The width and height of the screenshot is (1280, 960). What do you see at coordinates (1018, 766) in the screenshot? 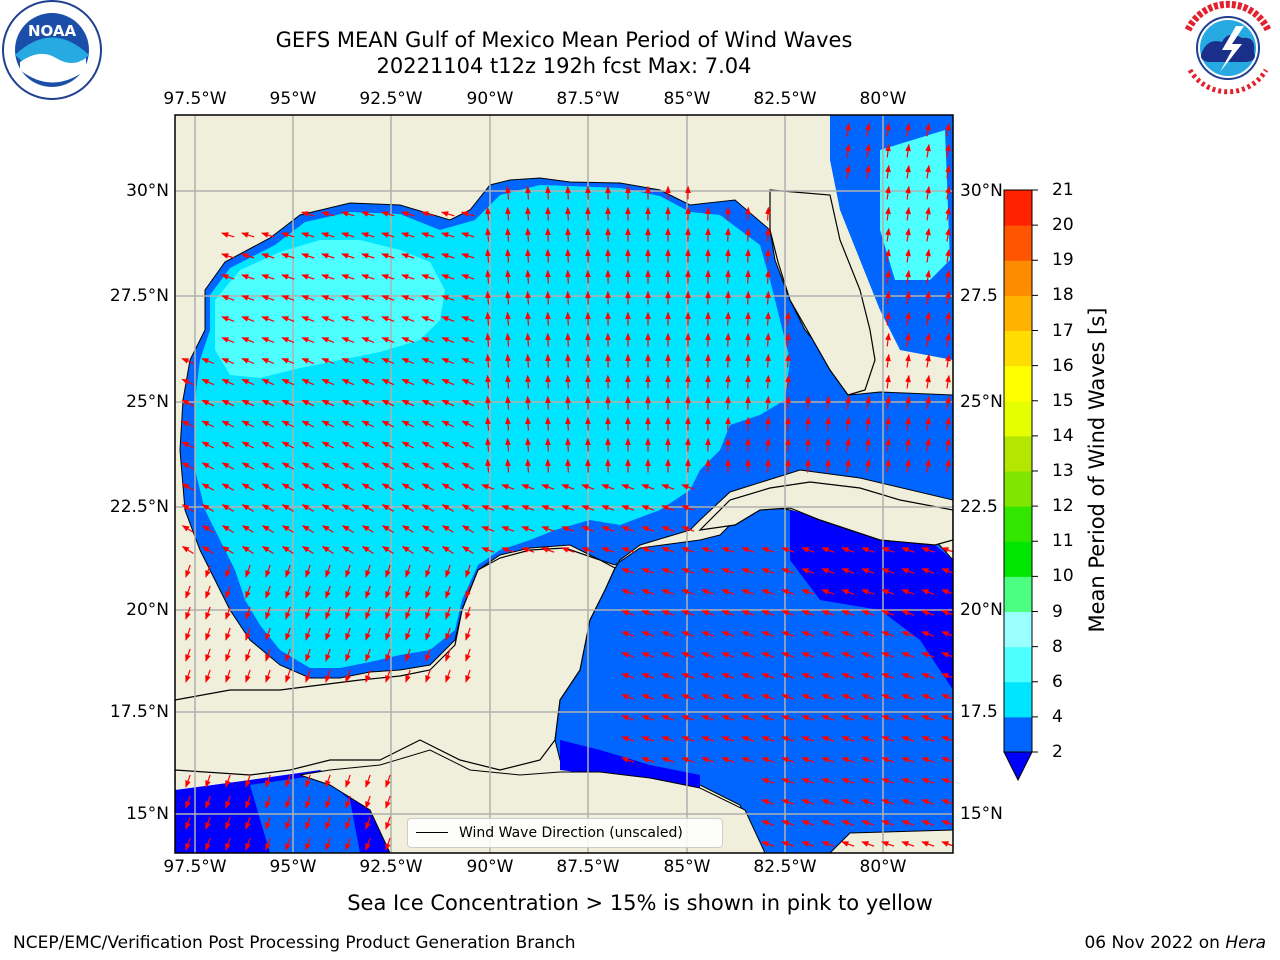
I see `colorbar-under-arrow` at bounding box center [1018, 766].